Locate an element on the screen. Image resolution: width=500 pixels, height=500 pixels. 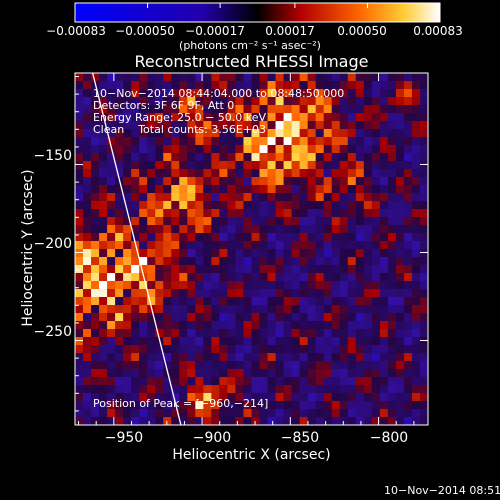
annotation-detectors: Detectors: 3F 6F 9F, Att 0 is located at coordinates (164, 105).